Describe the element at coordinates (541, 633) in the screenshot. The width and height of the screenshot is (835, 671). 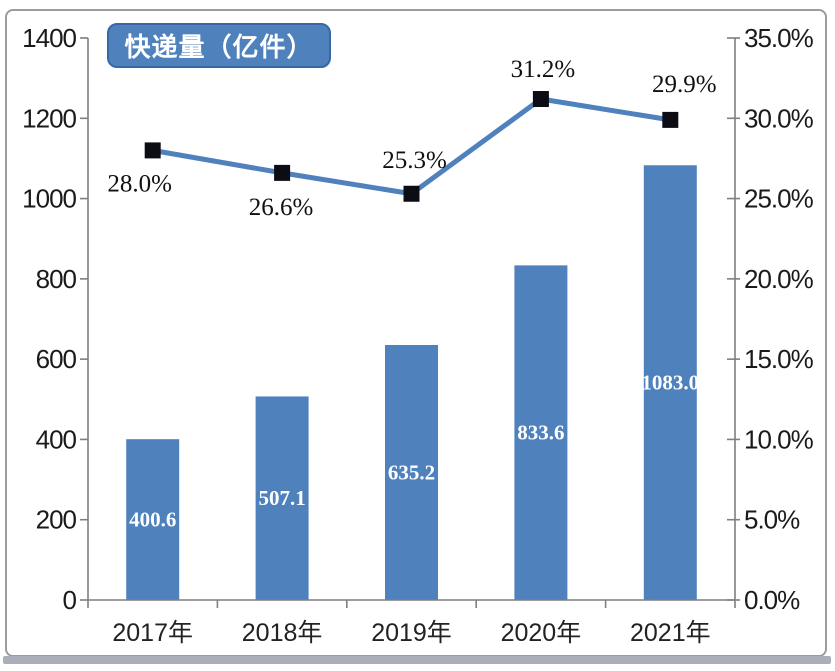
I see `x-axis-category-label: 2020年` at that location.